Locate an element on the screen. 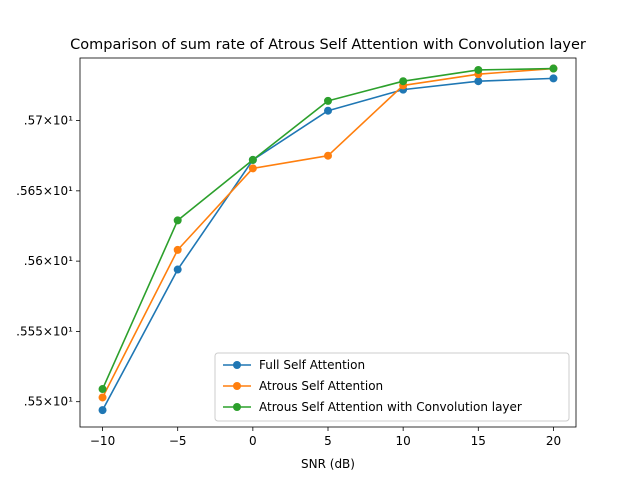  y-tick-label: .565×10¹ is located at coordinates (44, 191).